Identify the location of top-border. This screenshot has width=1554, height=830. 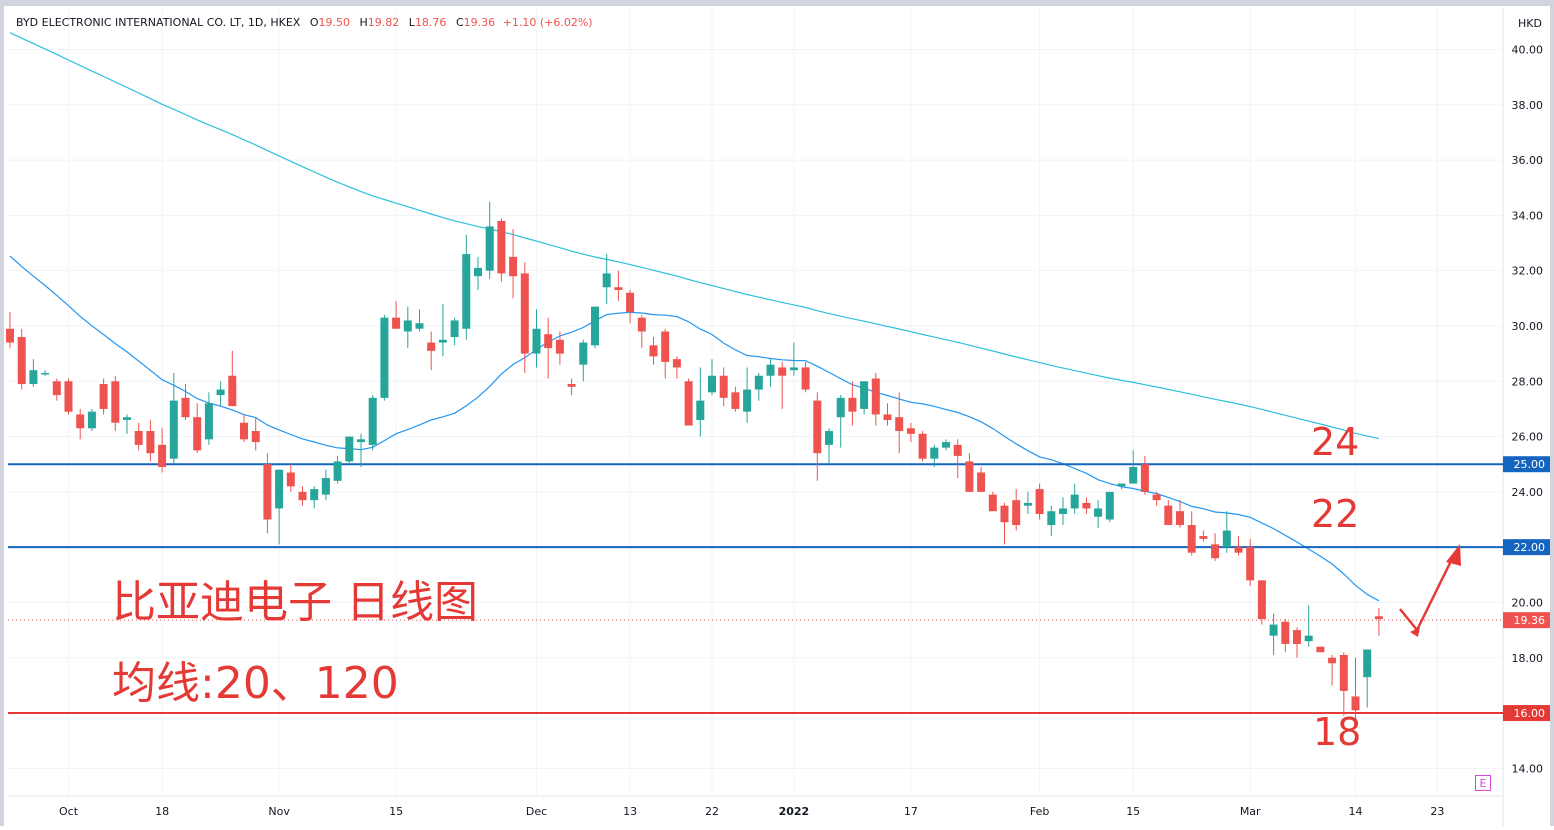
(777, 3).